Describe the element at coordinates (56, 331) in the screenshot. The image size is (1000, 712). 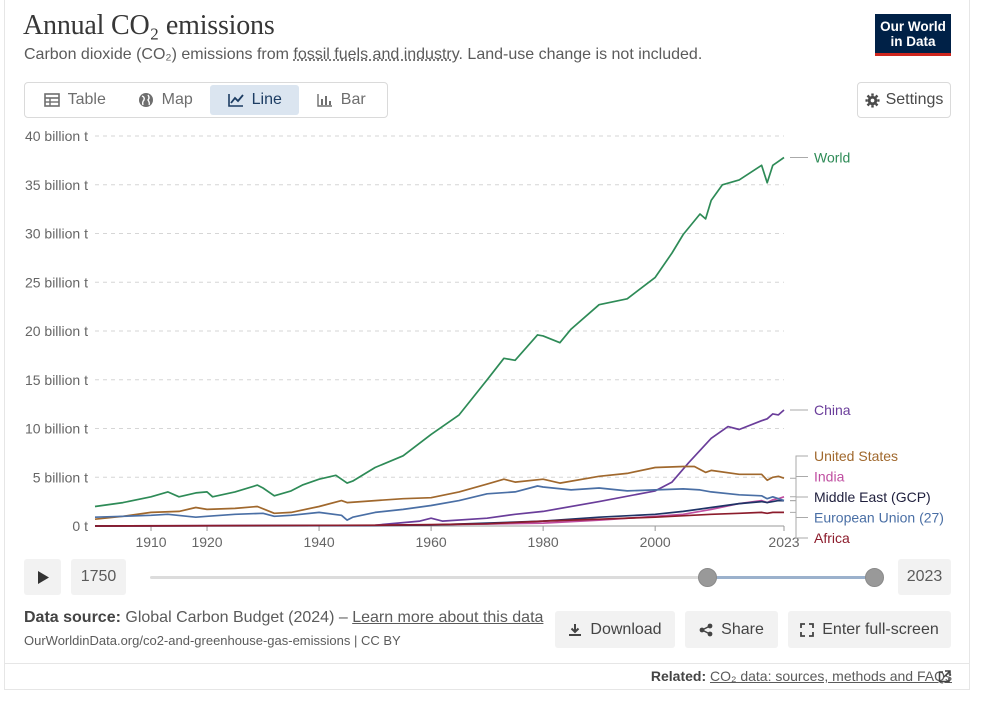
I see `y-tick-label: 20 billion t` at that location.